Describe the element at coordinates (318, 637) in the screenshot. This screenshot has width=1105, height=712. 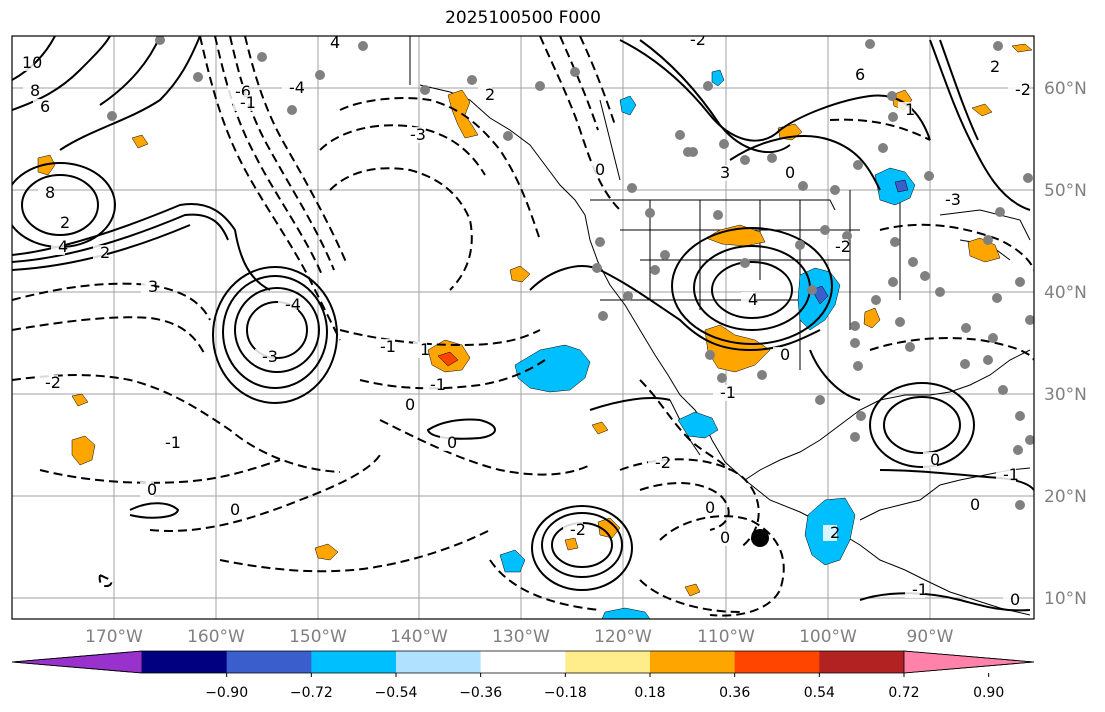
I see `lon-label: 150°W` at that location.